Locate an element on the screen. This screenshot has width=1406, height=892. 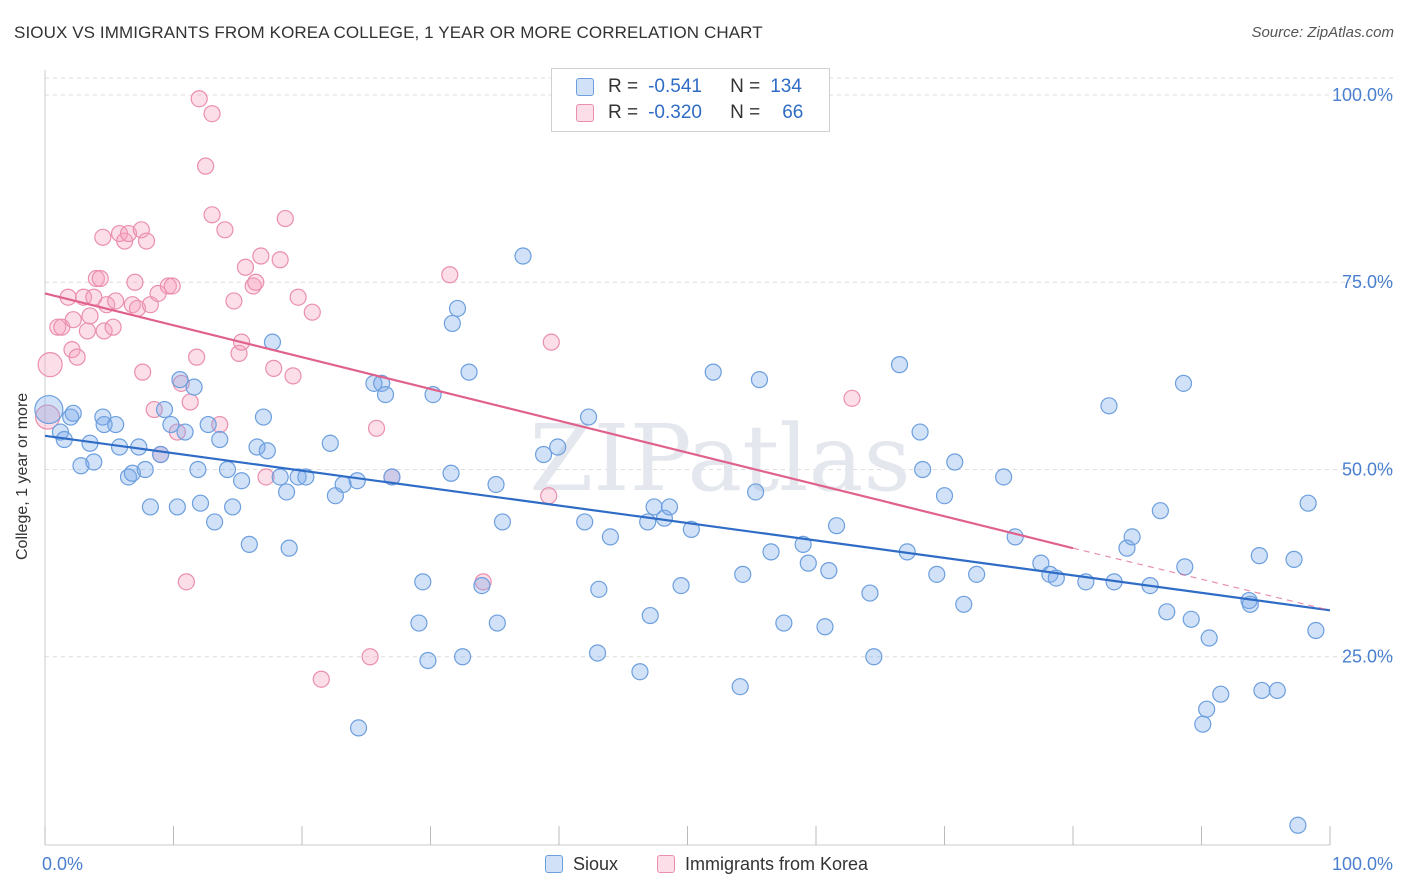
y-tick-label: 25.0% is located at coordinates (1367, 657).